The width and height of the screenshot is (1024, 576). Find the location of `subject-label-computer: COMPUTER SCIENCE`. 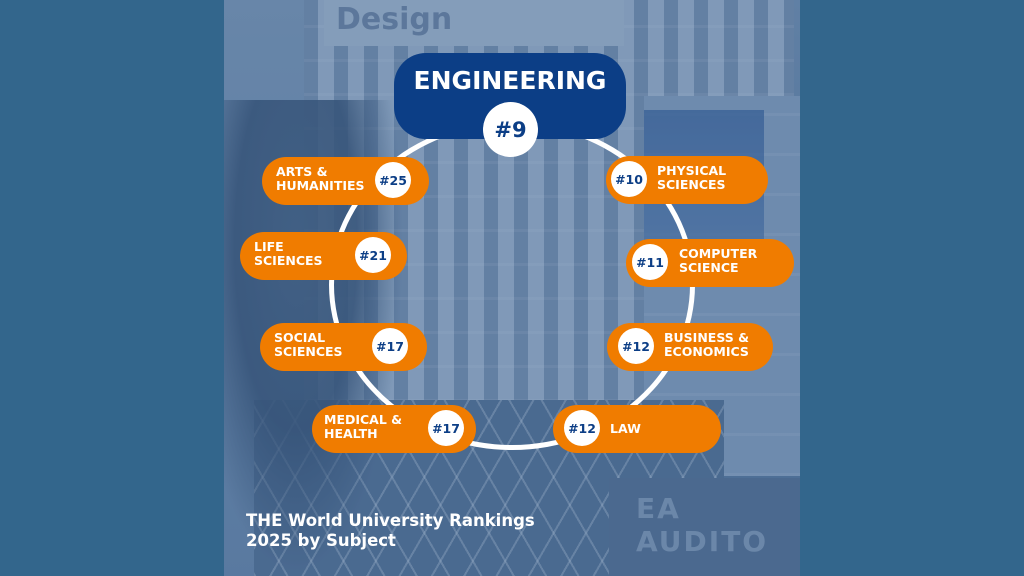

subject-label-computer: COMPUTER SCIENCE is located at coordinates (718, 260).